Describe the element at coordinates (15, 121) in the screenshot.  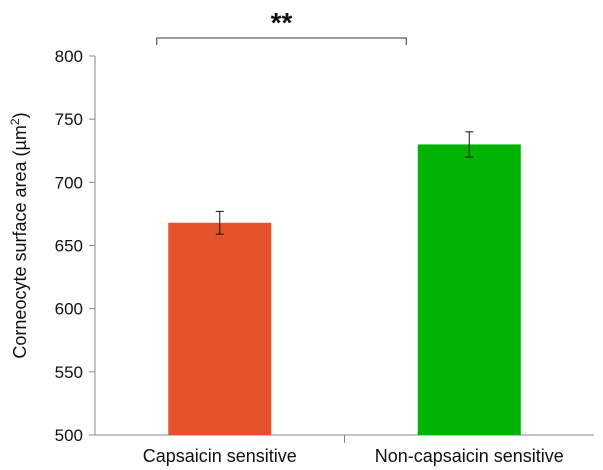
I see `y-axis-title-superscript: 2` at that location.